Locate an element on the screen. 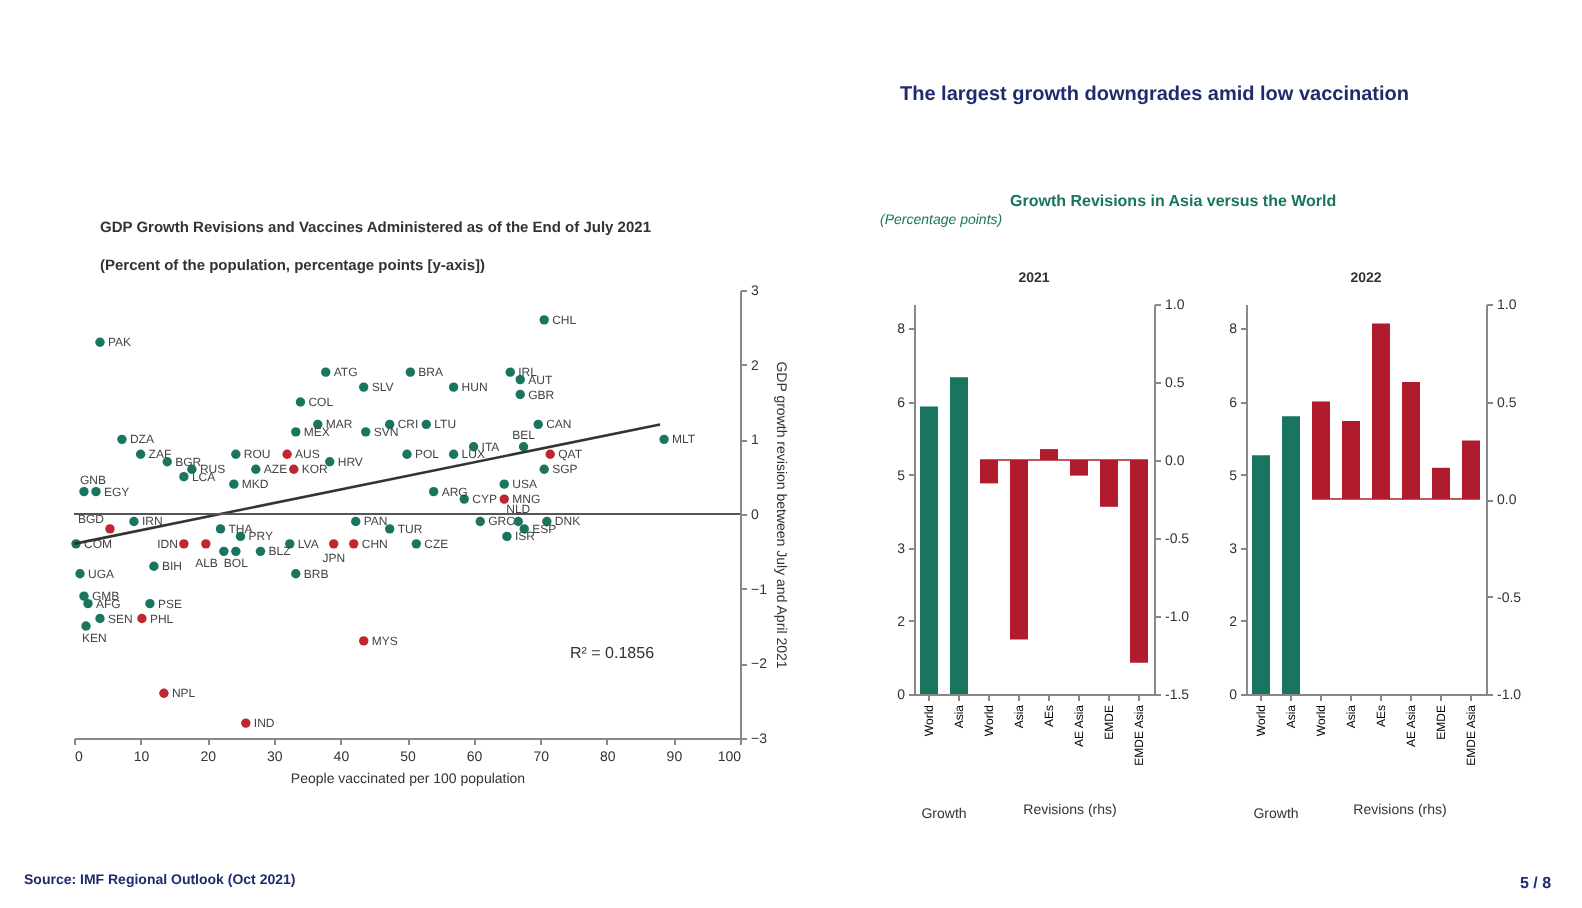 This screenshot has width=1582, height=908. text: 5 / 8 is located at coordinates (1536, 883).